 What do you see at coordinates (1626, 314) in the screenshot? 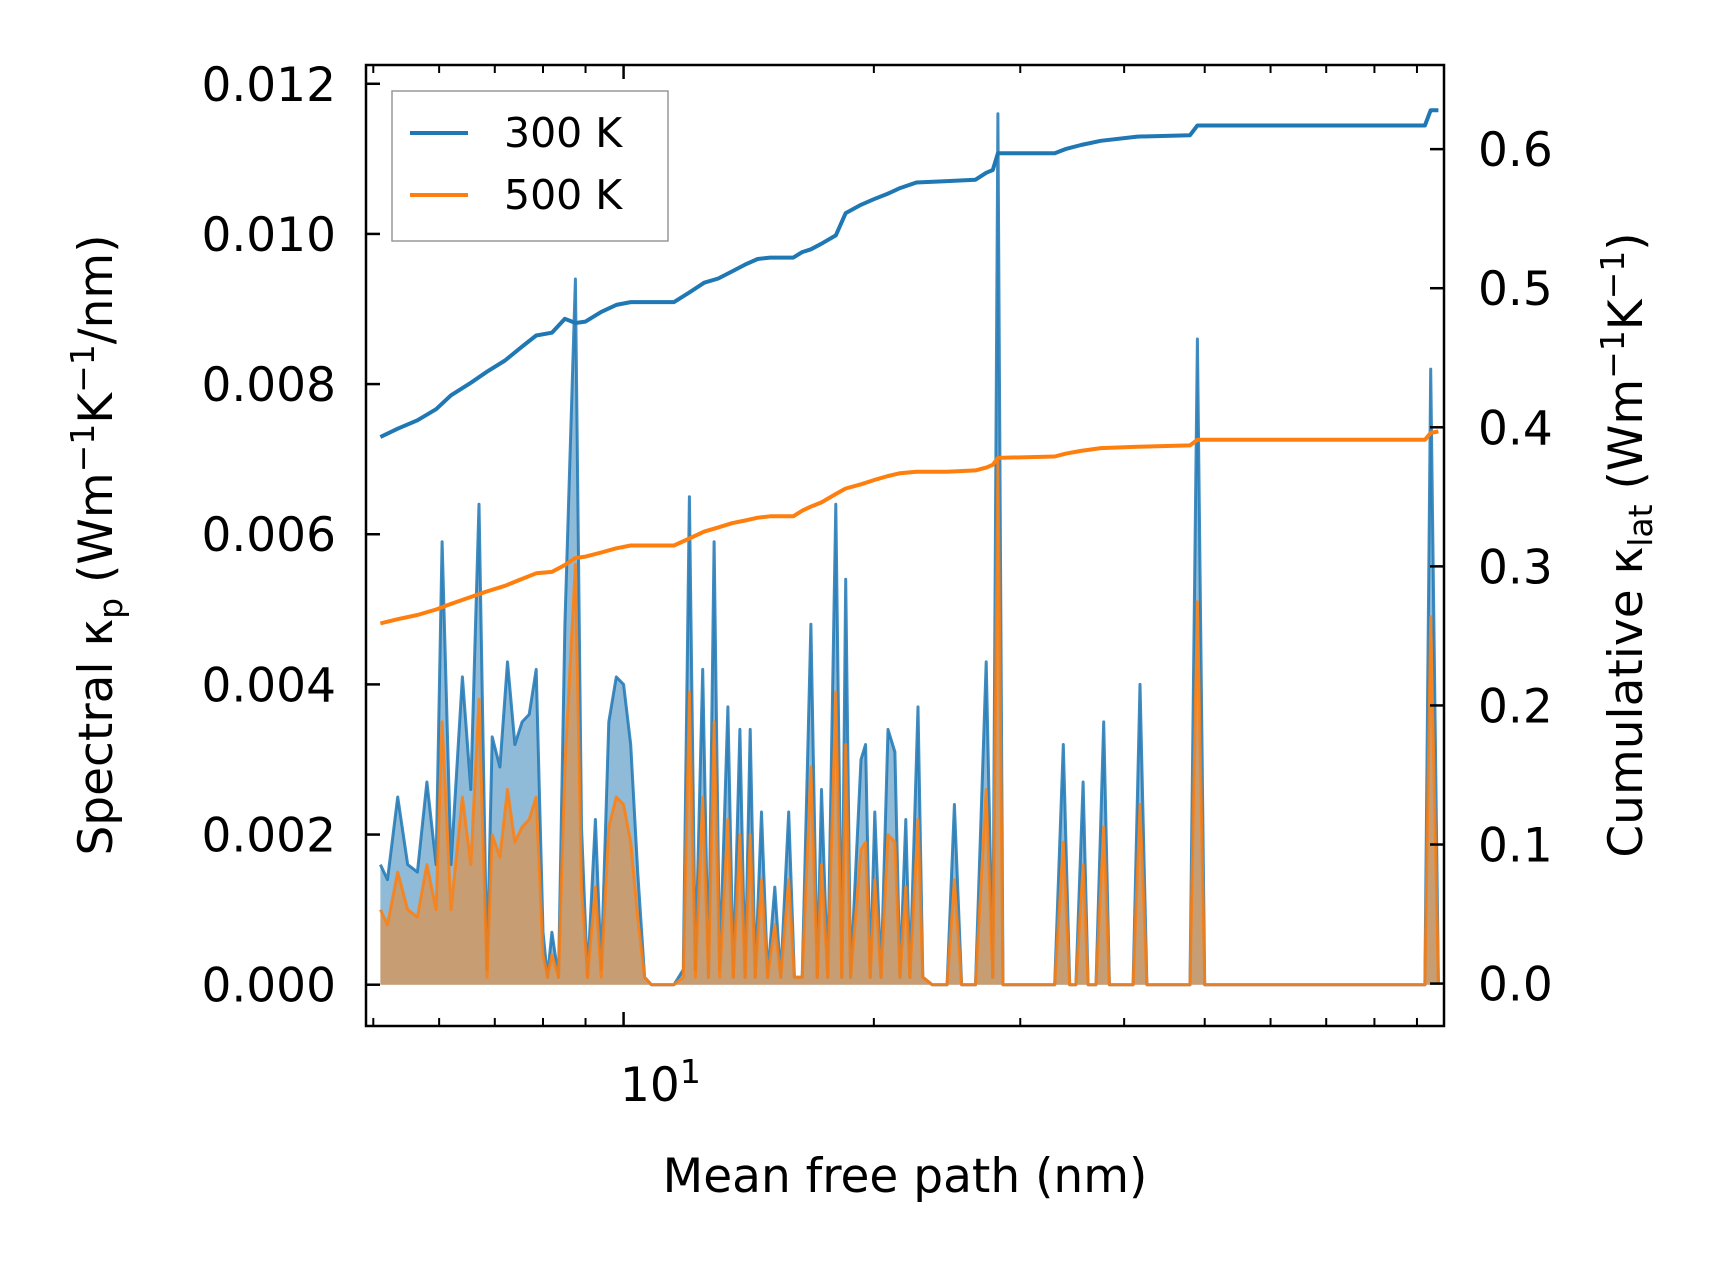
I see `y-right-mid: K` at bounding box center [1626, 314].